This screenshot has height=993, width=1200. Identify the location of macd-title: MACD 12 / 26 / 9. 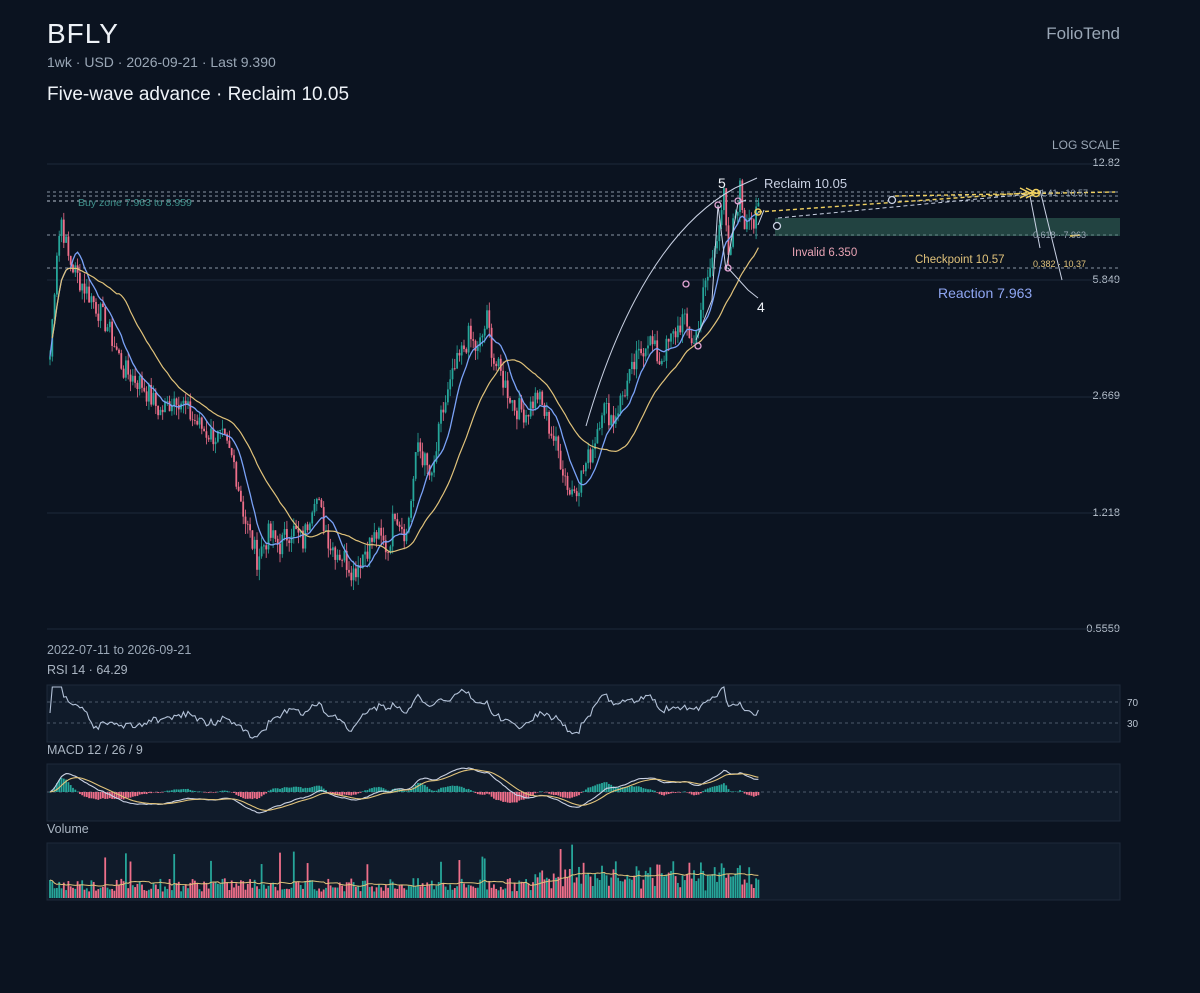
(95, 750).